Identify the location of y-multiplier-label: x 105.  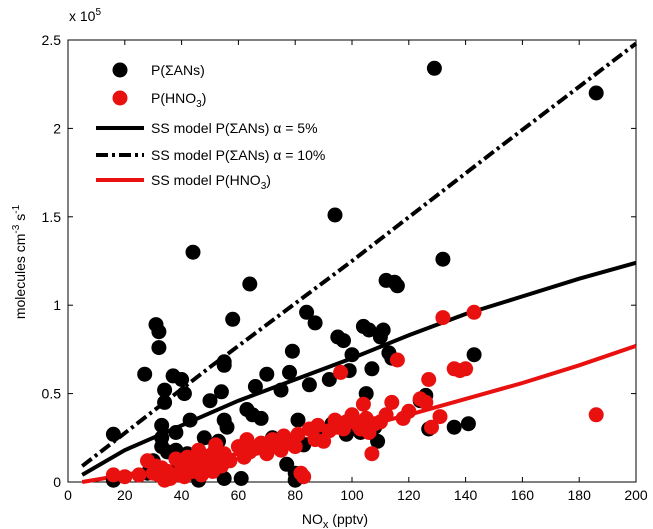
(85, 15).